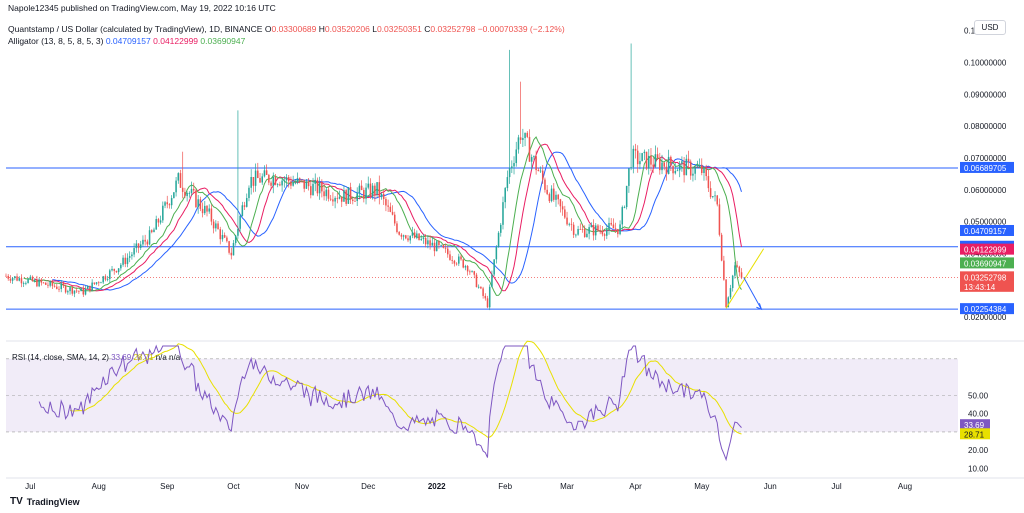 The image size is (1024, 513). I want to click on price-label-text: 0.03690947, so click(985, 263).